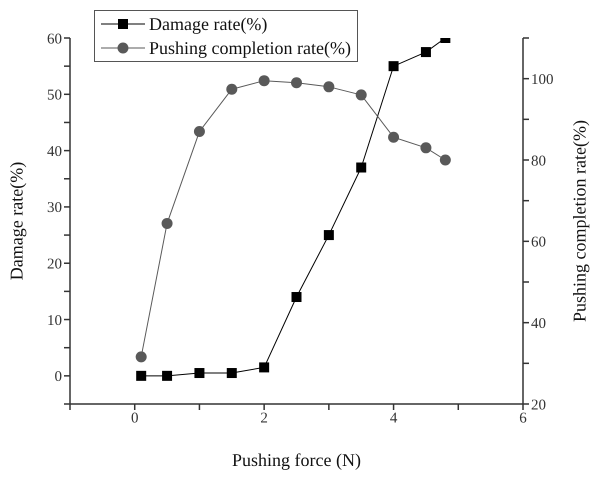 The height and width of the screenshot is (482, 611). Describe the element at coordinates (264, 418) in the screenshot. I see `x-tick-label: 2` at that location.